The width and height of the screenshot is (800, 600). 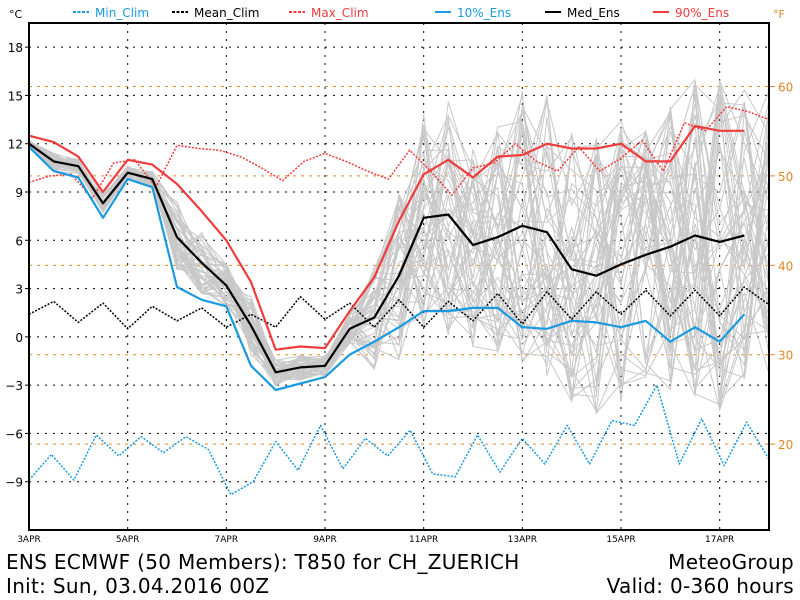 What do you see at coordinates (785, 445) in the screenshot?
I see `y-tick-label-f: 20` at bounding box center [785, 445].